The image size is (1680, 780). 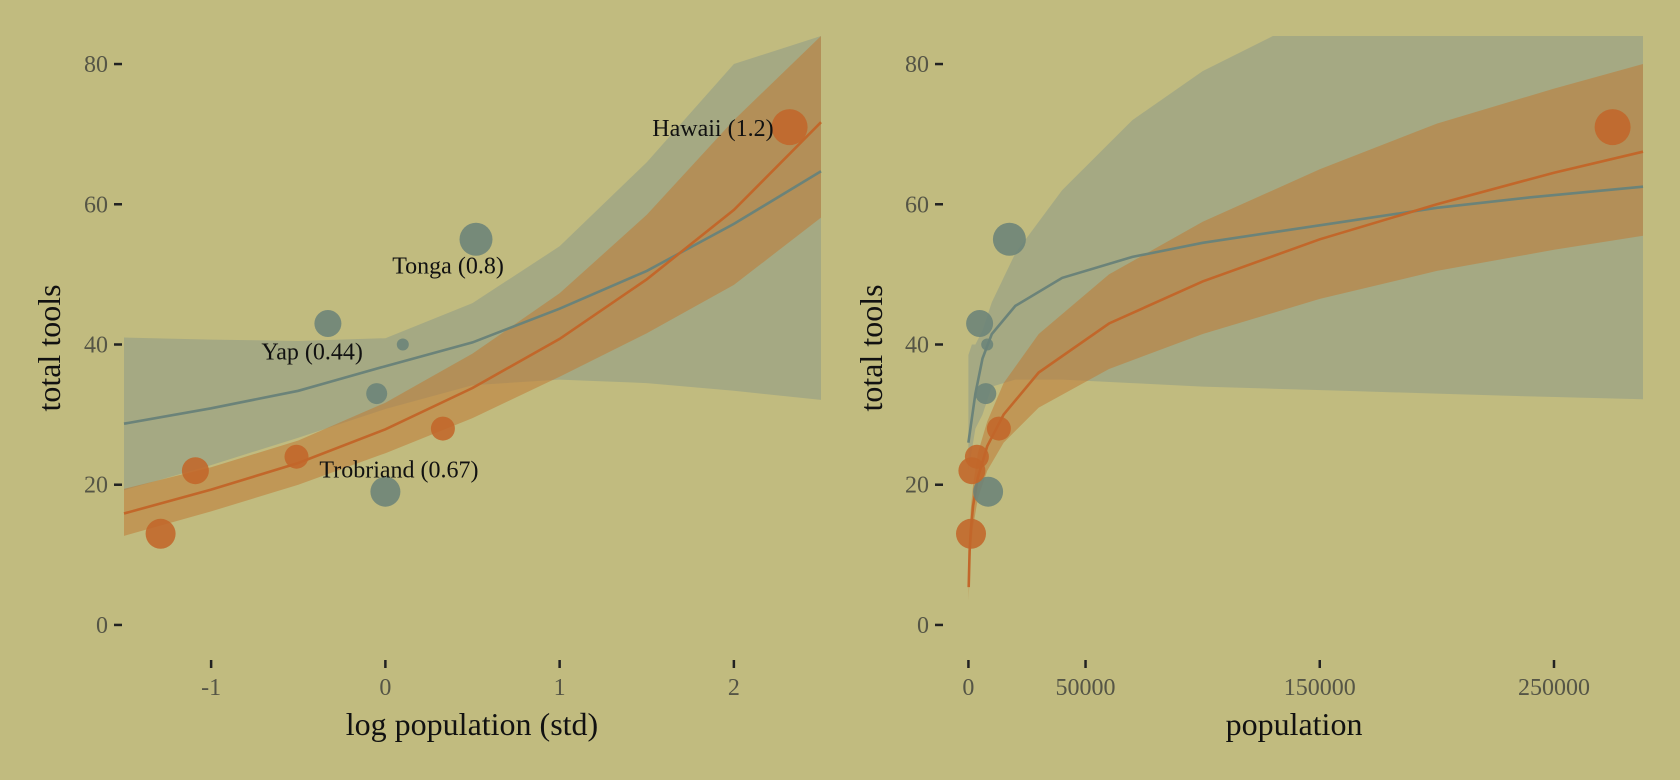 What do you see at coordinates (96, 65) in the screenshot?
I see `left-y-tick-label-5: 80` at bounding box center [96, 65].